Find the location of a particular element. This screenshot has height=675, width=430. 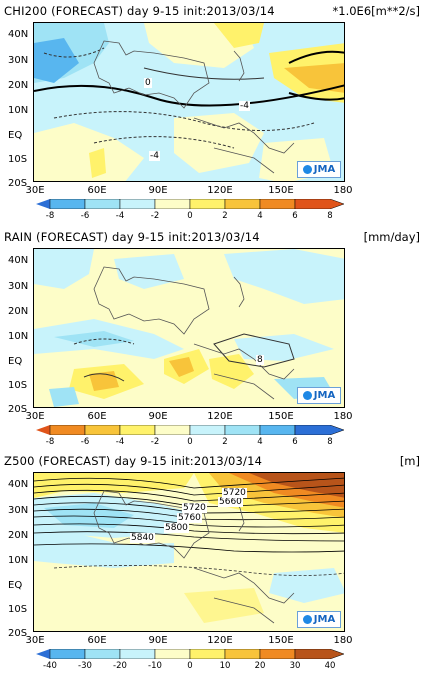

colorbar-label: -8 is located at coordinates (50, 442).